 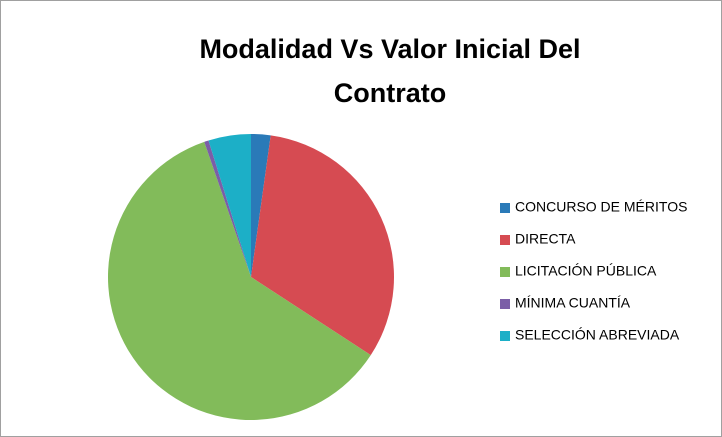 What do you see at coordinates (389, 49) in the screenshot?
I see `chart-title: Modalidad Vs Valor Inicial Del` at bounding box center [389, 49].